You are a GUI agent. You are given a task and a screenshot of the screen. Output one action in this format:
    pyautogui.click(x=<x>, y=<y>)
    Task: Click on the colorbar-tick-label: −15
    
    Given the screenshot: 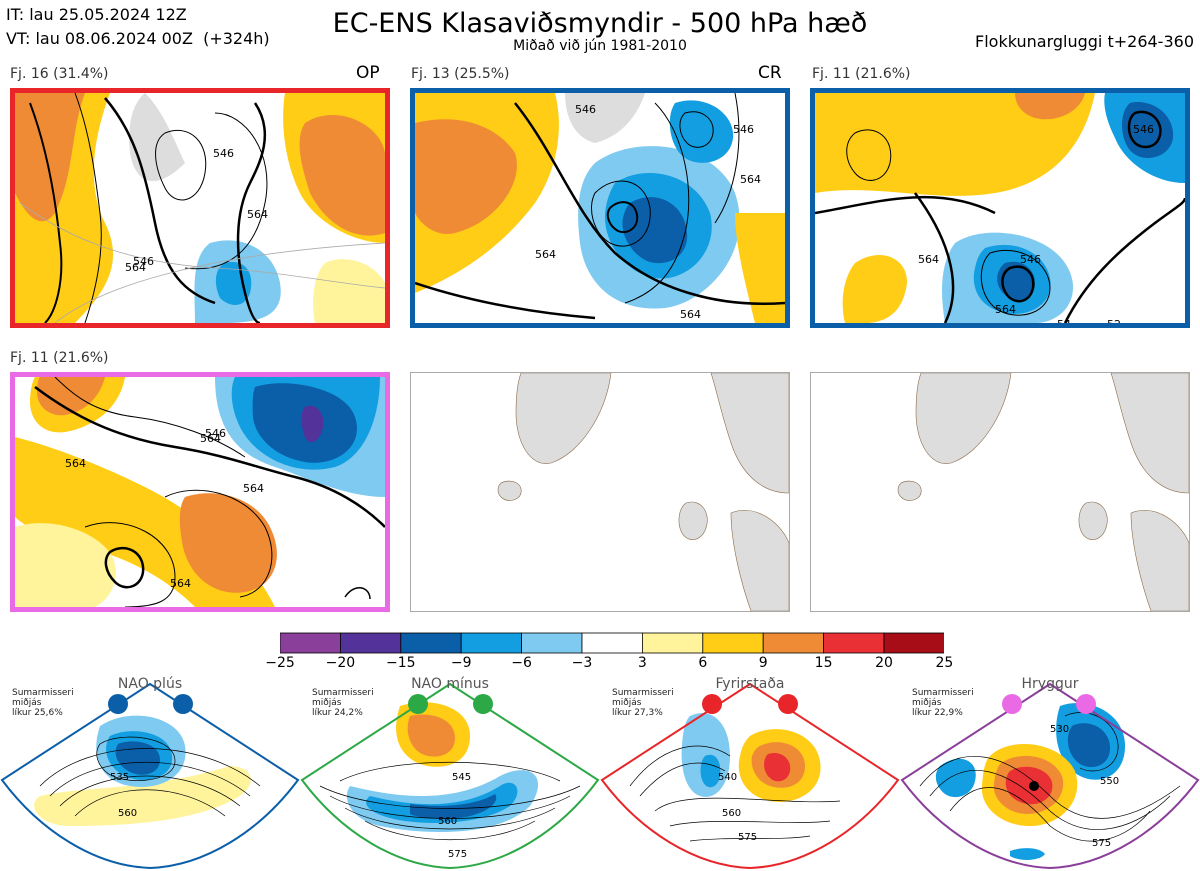 What is the action you would take?
    pyautogui.click(x=401, y=663)
    